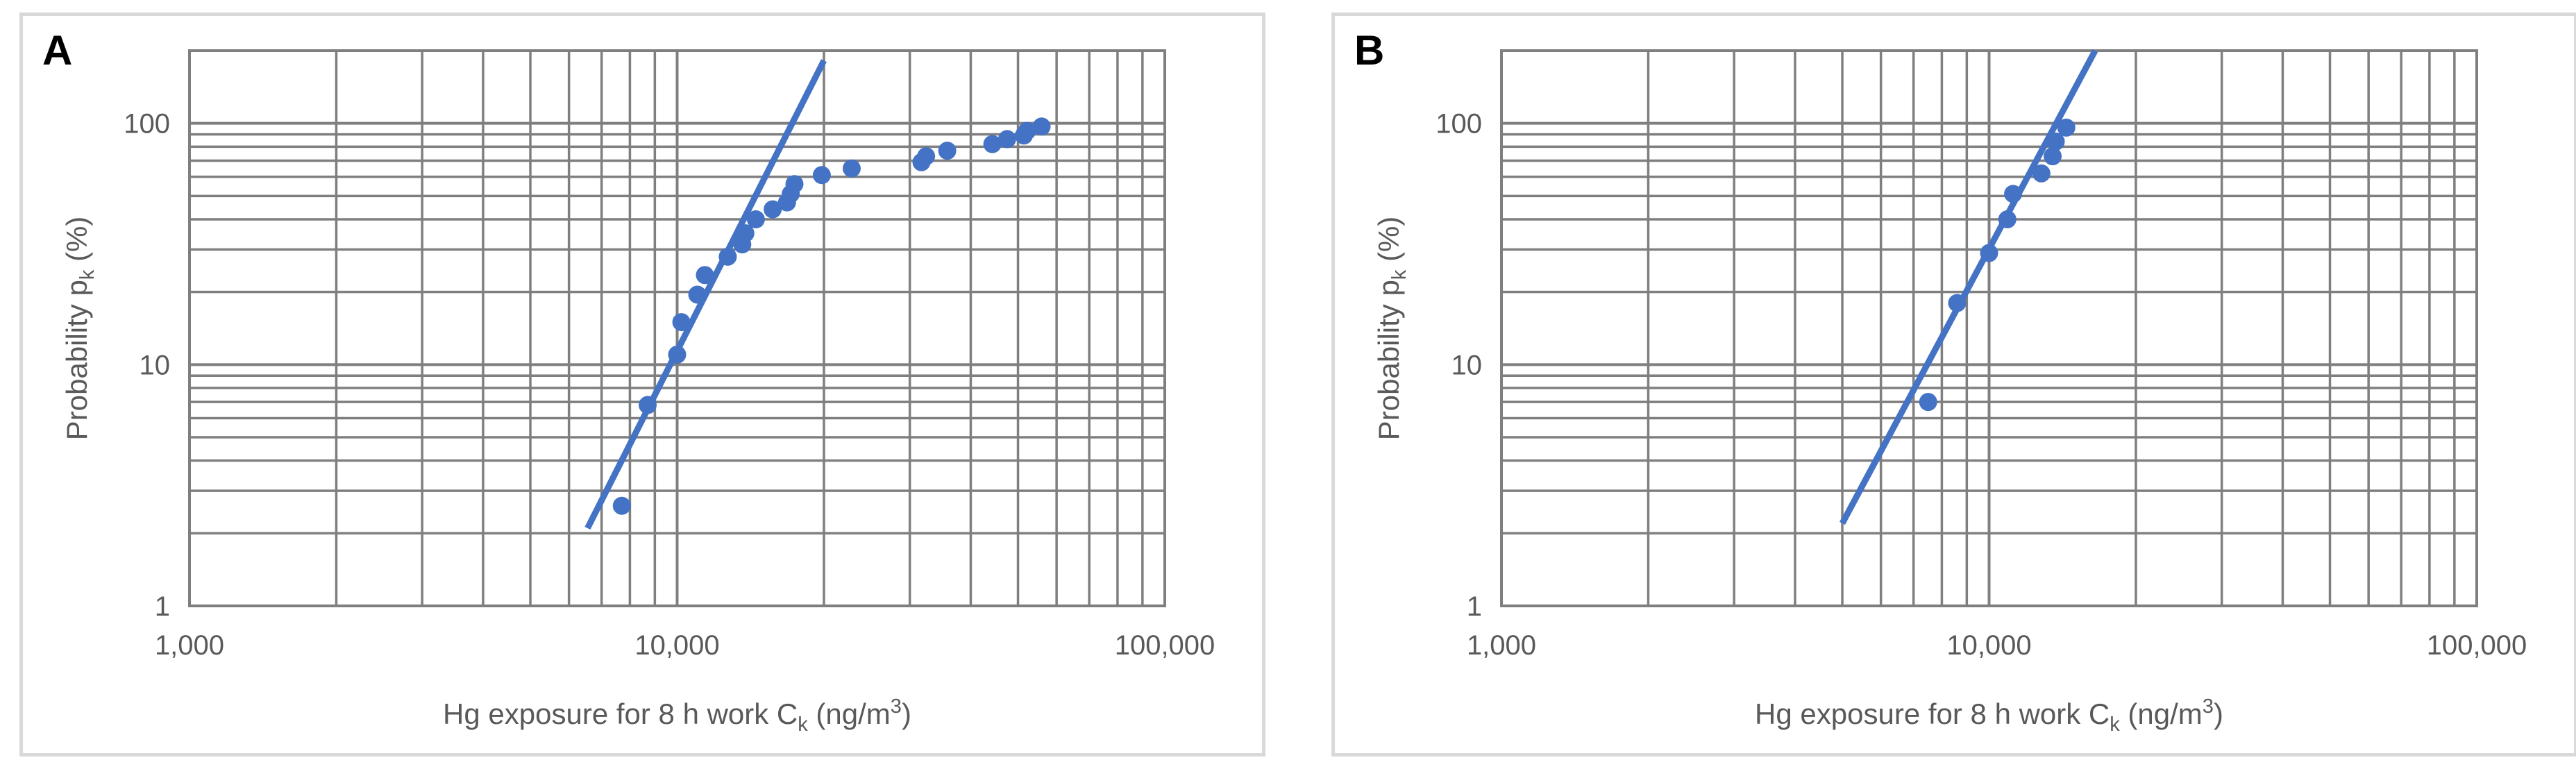 The image size is (2576, 769). I want to click on panel-letter: B, so click(1369, 50).